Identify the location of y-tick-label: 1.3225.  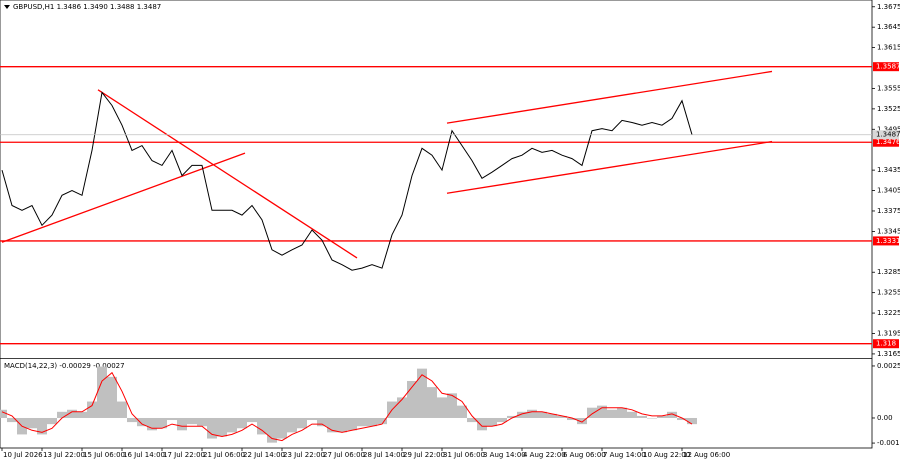
(888, 313).